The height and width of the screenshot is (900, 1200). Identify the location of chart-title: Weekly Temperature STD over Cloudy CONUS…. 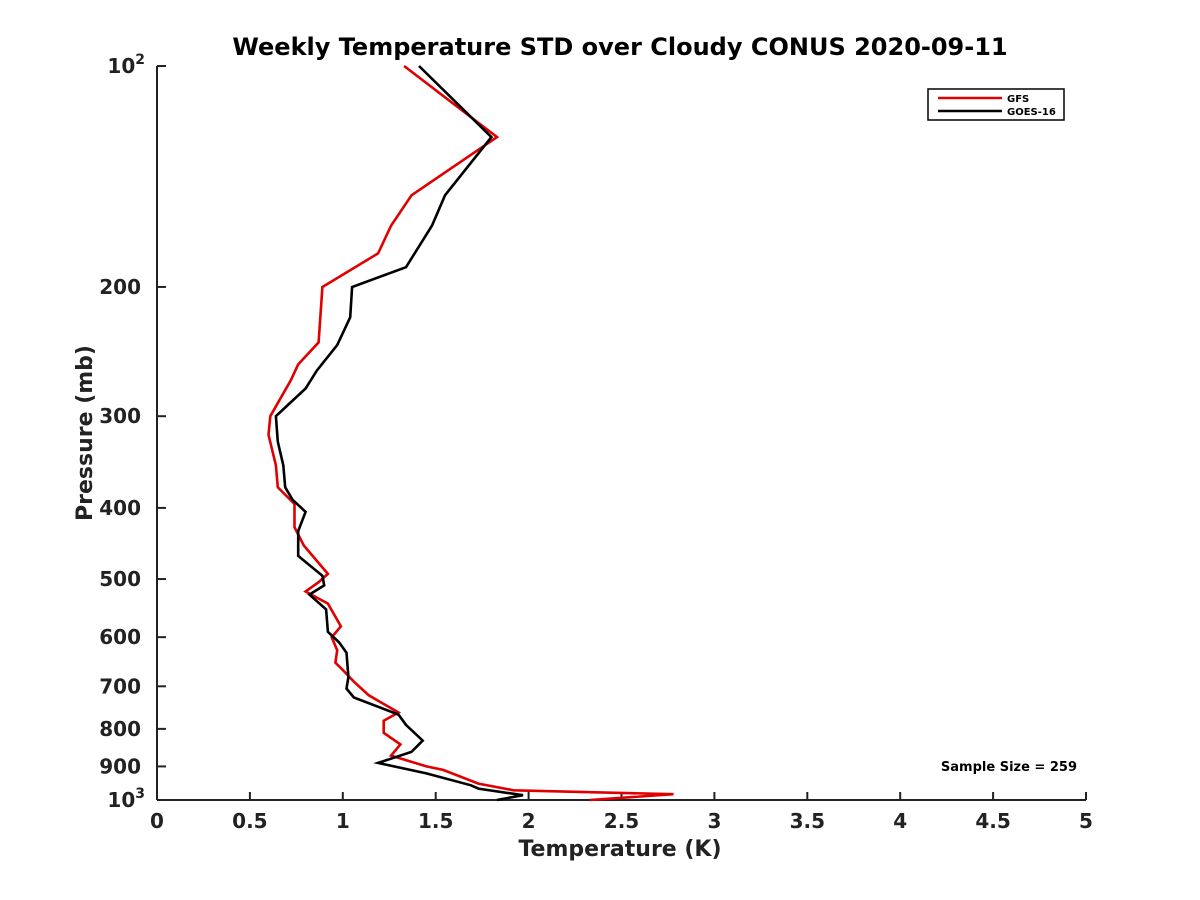
(619, 47).